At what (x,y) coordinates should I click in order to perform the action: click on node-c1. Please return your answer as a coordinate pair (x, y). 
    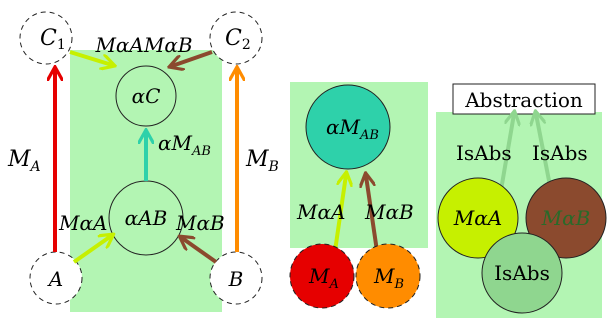
    Looking at the image, I should click on (46, 38).